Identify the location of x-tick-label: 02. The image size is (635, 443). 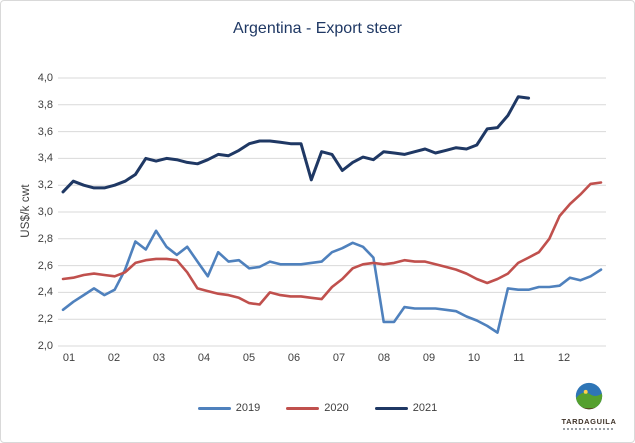
(114, 358).